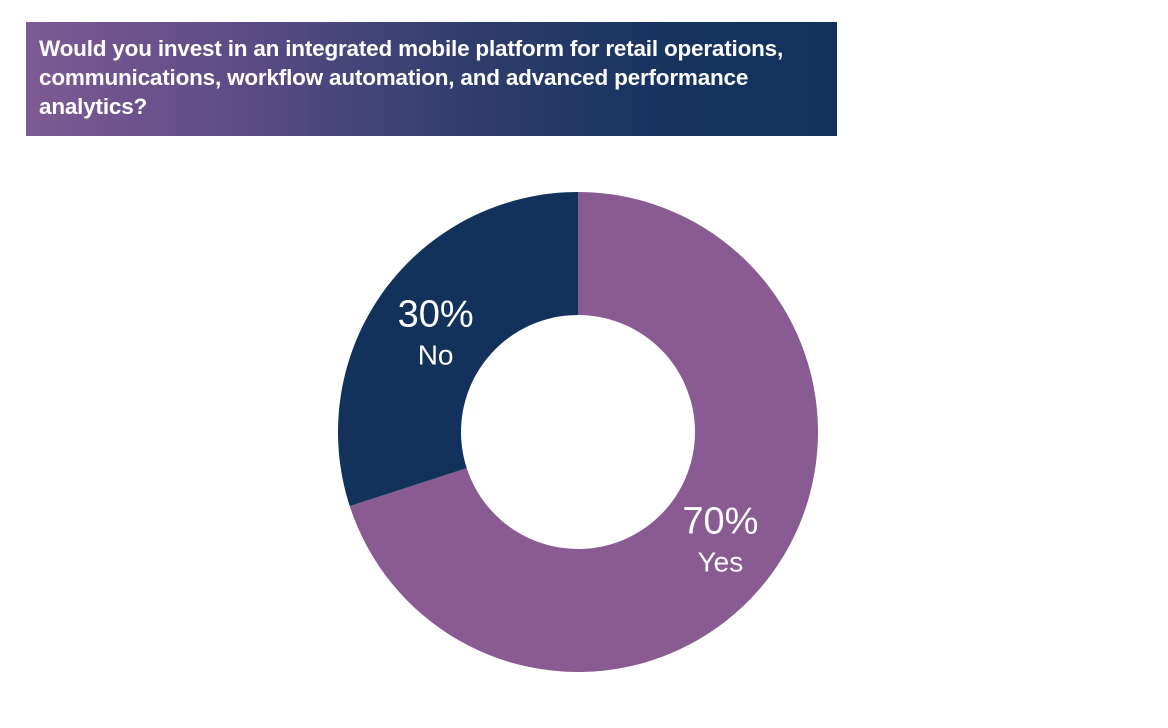 This screenshot has height=728, width=1168. I want to click on slice-value-label-yes: 70%, so click(720, 521).